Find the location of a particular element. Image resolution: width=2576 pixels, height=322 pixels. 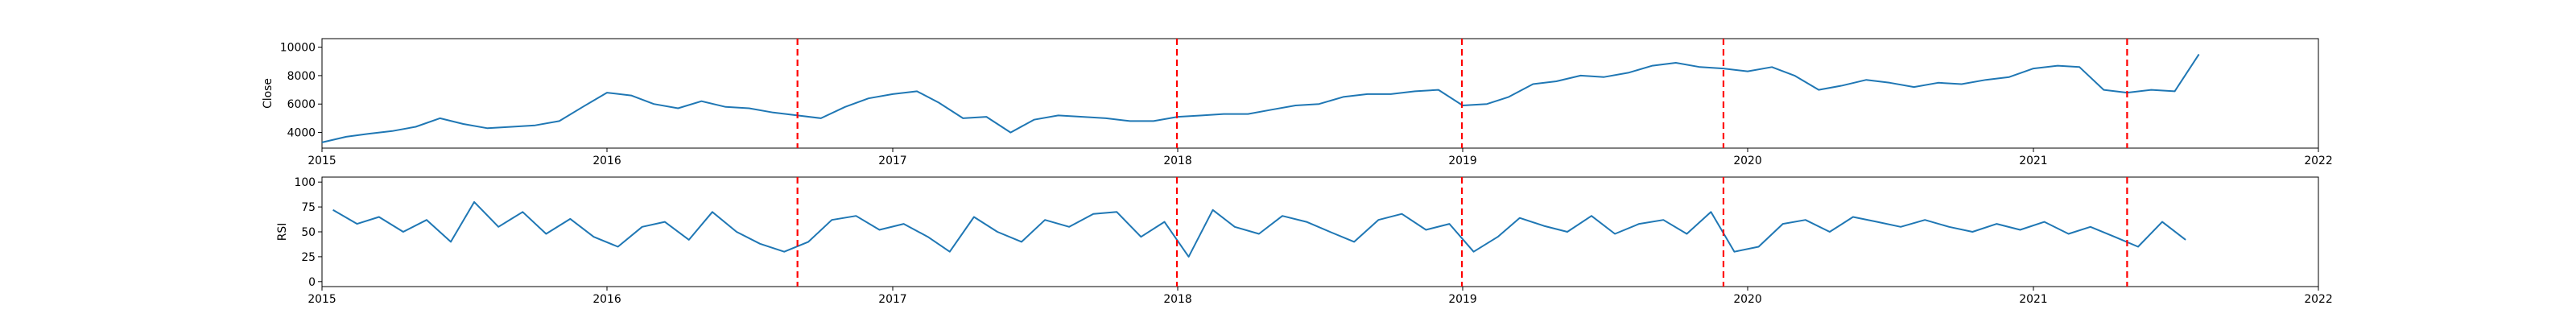

y-axis-label: Close is located at coordinates (268, 93).